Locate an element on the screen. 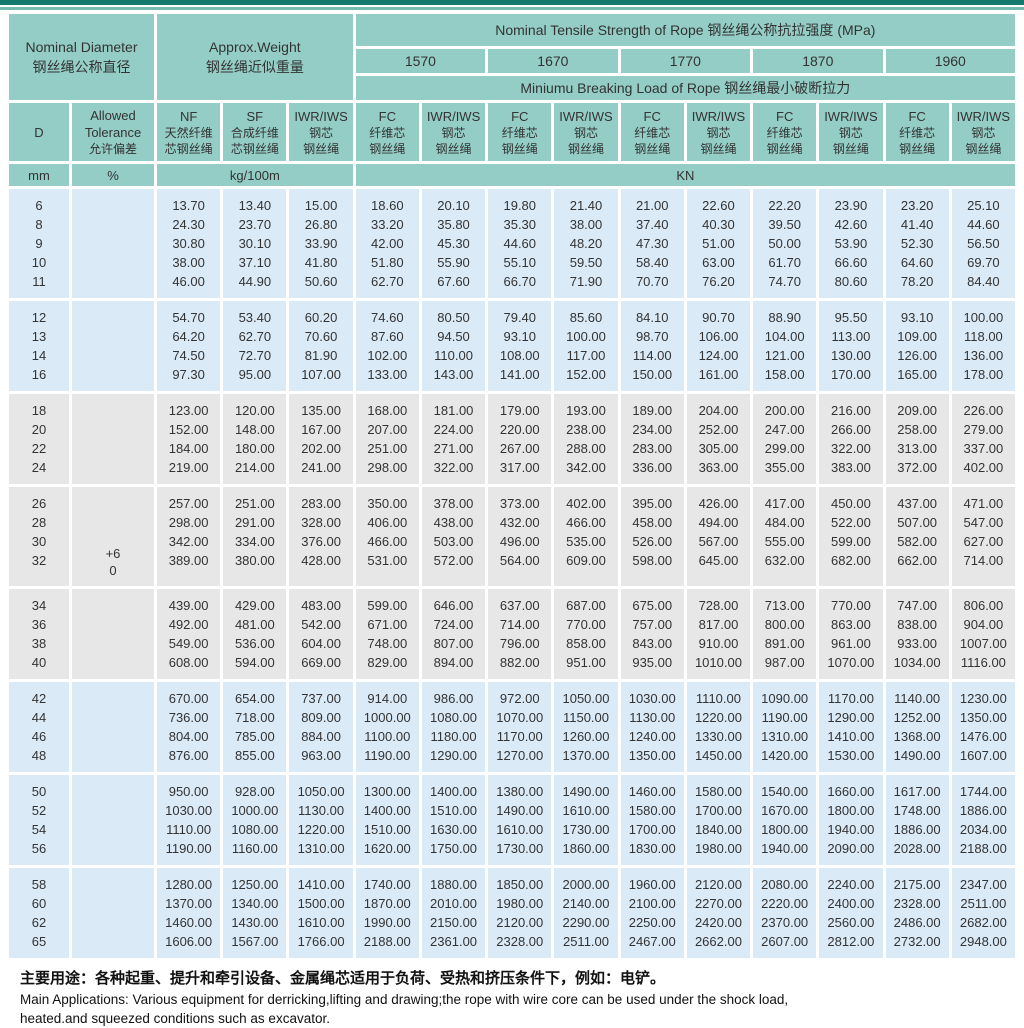 This screenshot has height=1028, width=1024. cell-value: 1610.00 is located at coordinates (520, 829).